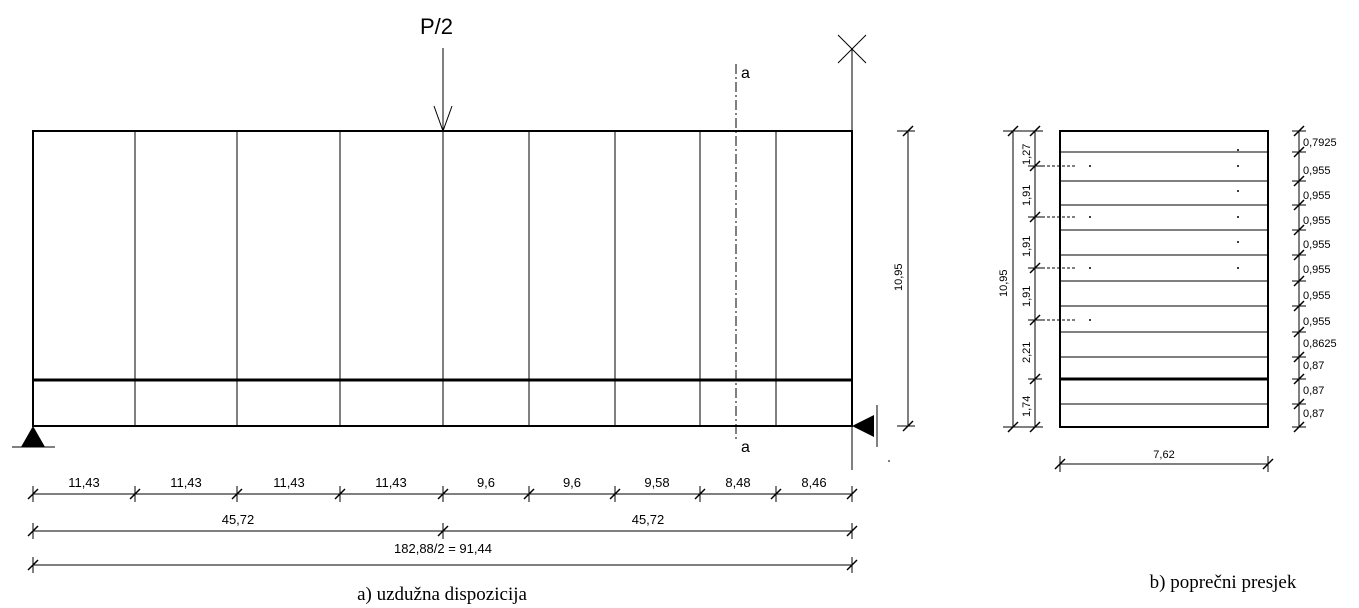  Describe the element at coordinates (1164, 235) in the screenshot. I see `reinforcement-dots` at that location.